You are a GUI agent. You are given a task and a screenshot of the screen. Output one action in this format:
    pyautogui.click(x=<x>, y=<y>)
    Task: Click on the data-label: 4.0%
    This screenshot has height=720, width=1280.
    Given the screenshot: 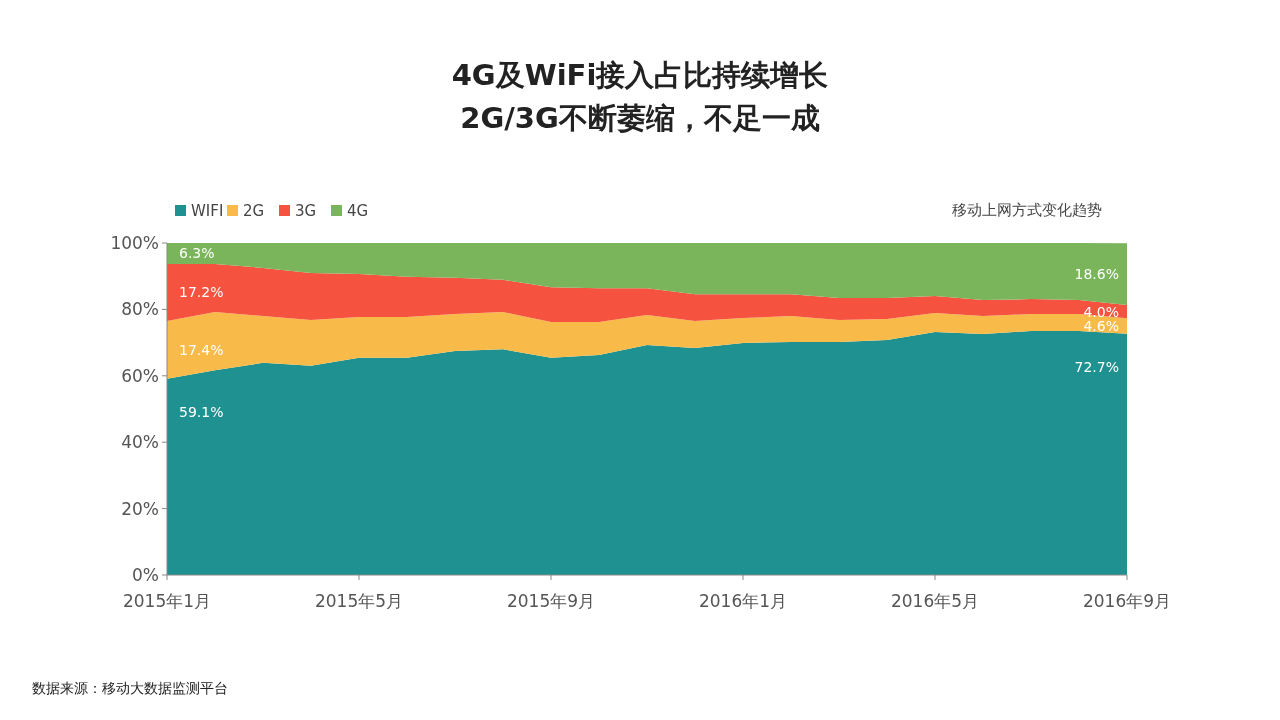 What is the action you would take?
    pyautogui.click(x=1101, y=311)
    